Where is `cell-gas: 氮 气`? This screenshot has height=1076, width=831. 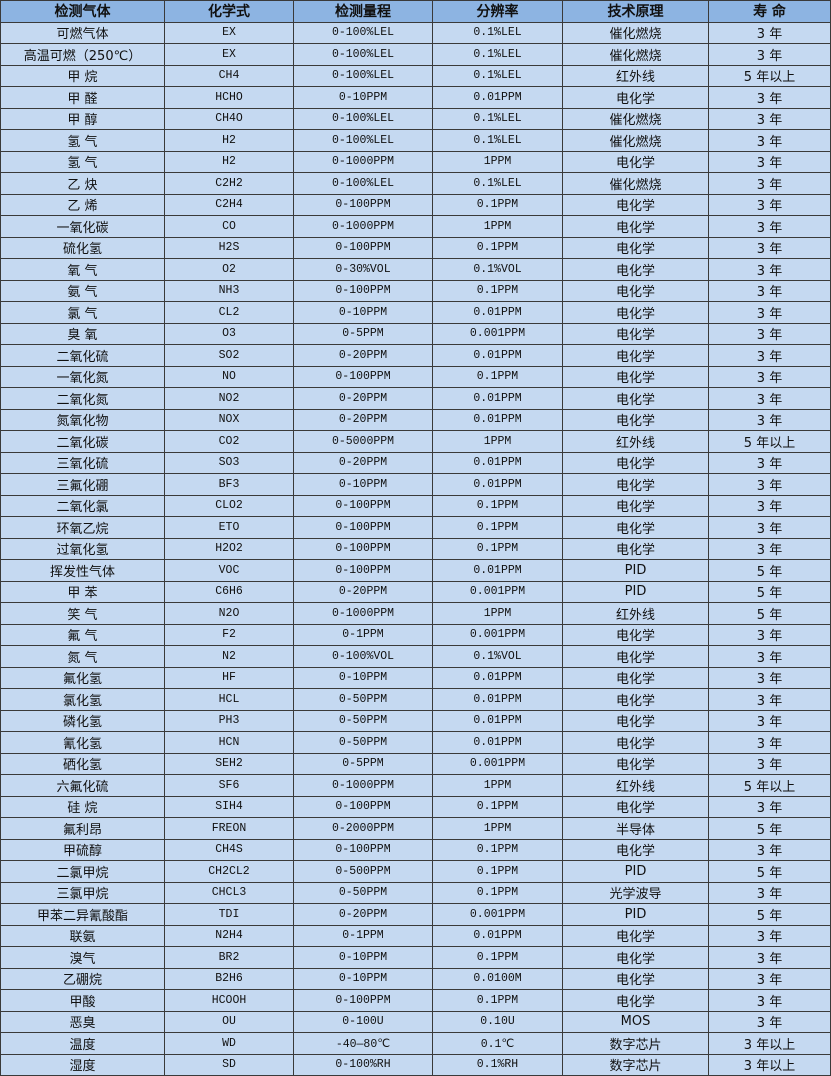 cell-gas: 氮 气 is located at coordinates (82, 656).